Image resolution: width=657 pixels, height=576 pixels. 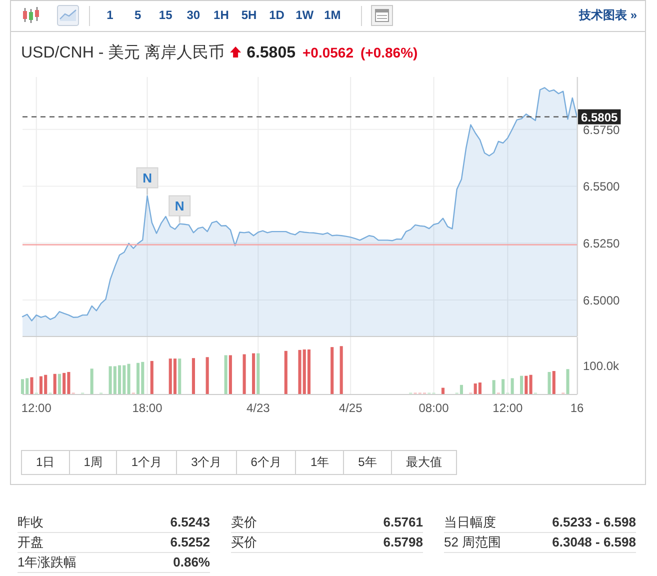 What do you see at coordinates (608, 15) in the screenshot?
I see `text: 技术图表 »` at bounding box center [608, 15].